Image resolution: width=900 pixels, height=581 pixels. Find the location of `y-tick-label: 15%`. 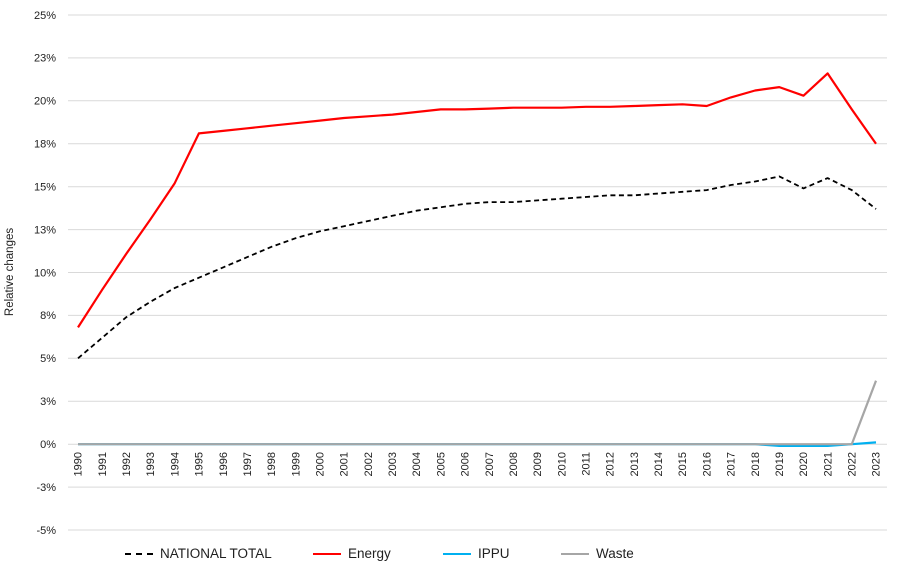

y-tick-label: 15% is located at coordinates (45, 188).